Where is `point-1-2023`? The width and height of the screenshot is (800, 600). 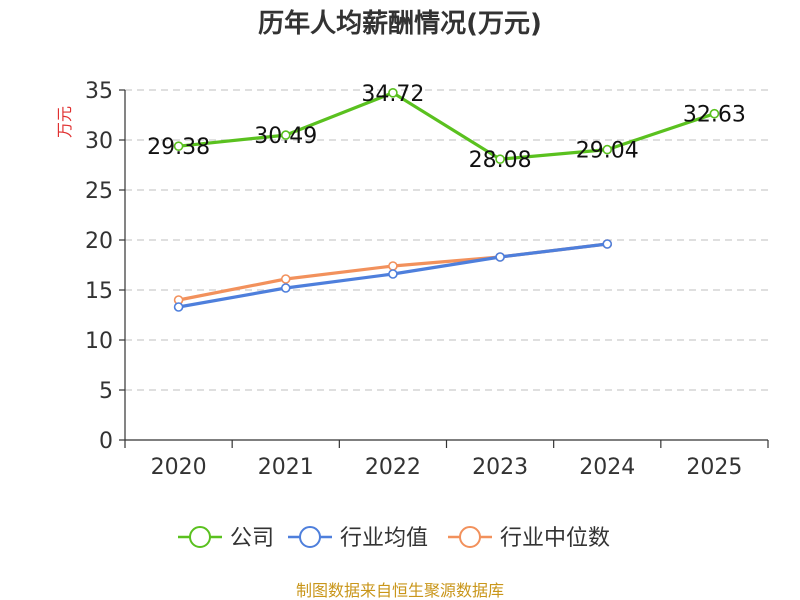
point-1-2023 is located at coordinates (500, 257).